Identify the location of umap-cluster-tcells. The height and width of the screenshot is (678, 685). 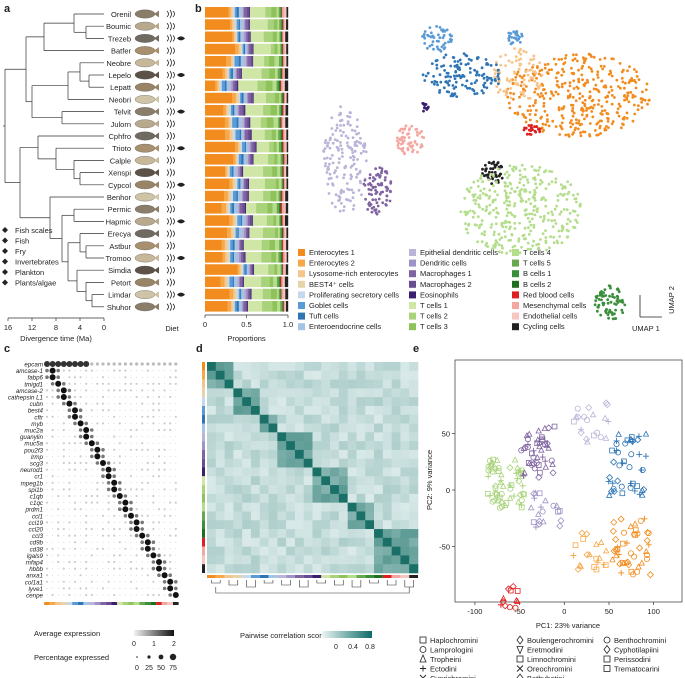
(520, 209).